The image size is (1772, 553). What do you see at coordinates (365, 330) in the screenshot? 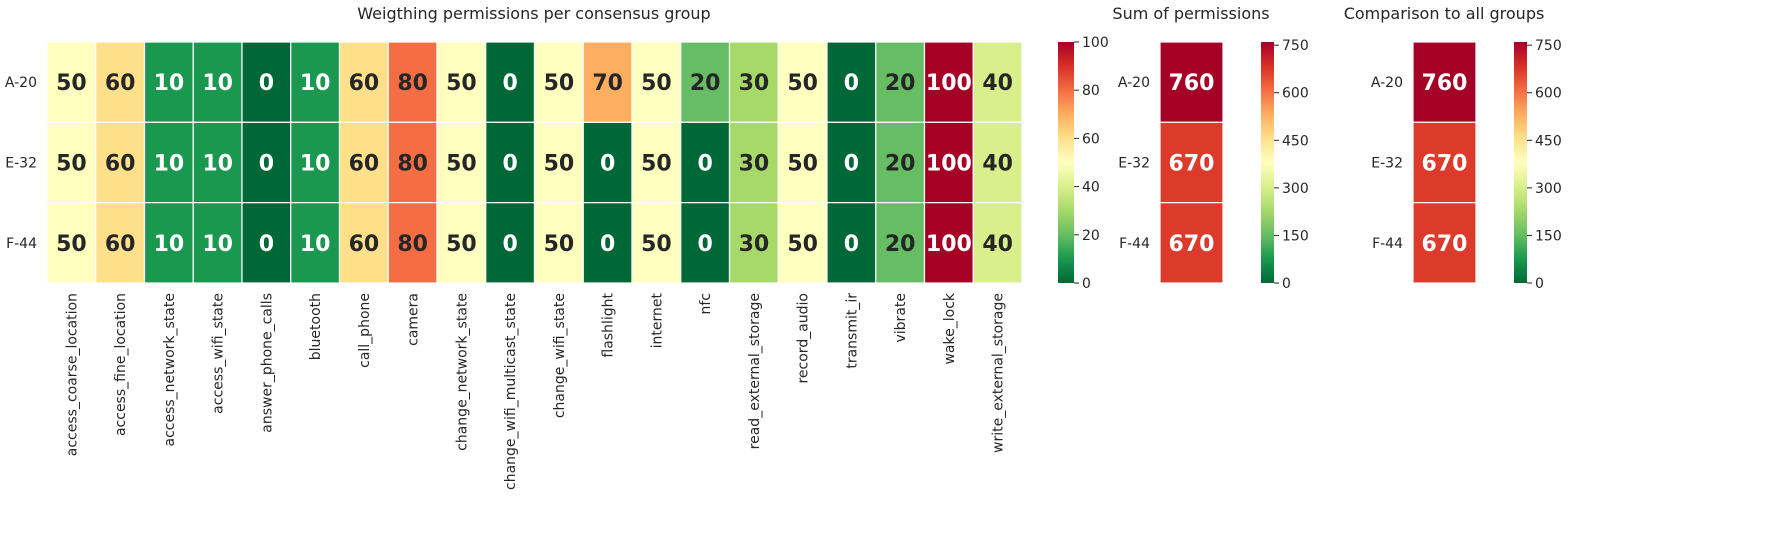
I see `column-label: call_phone` at bounding box center [365, 330].